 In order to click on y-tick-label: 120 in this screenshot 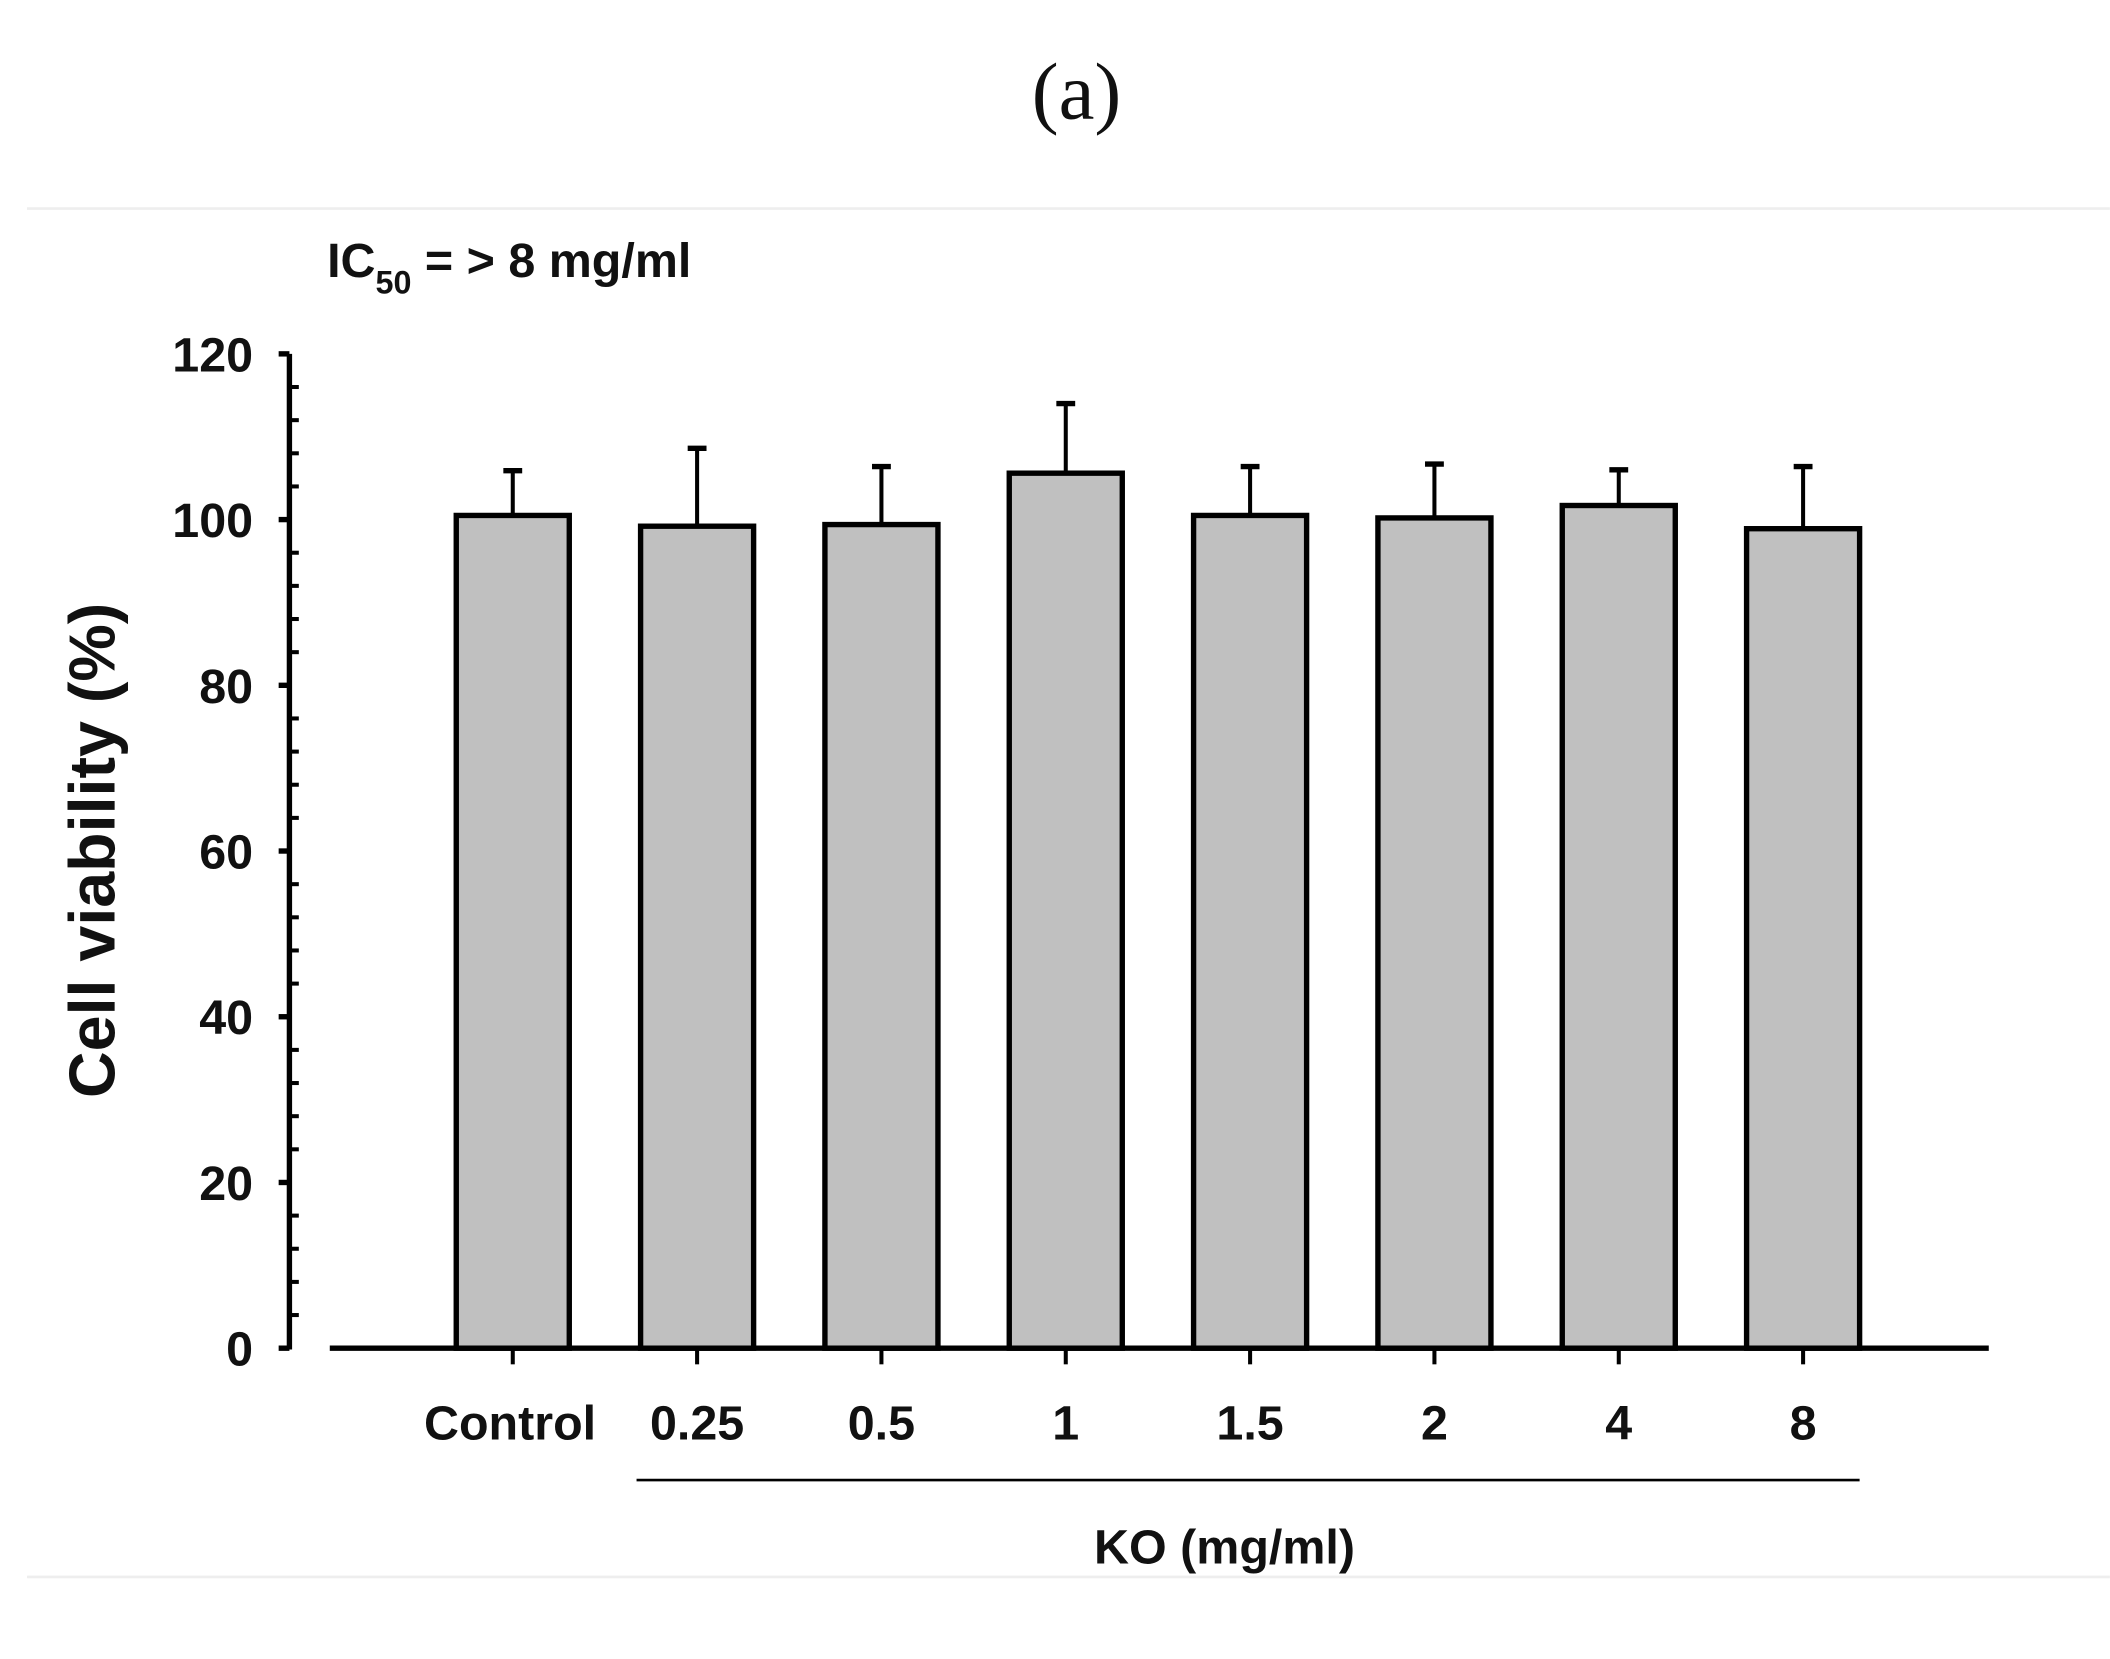, I will do `click(212, 355)`.